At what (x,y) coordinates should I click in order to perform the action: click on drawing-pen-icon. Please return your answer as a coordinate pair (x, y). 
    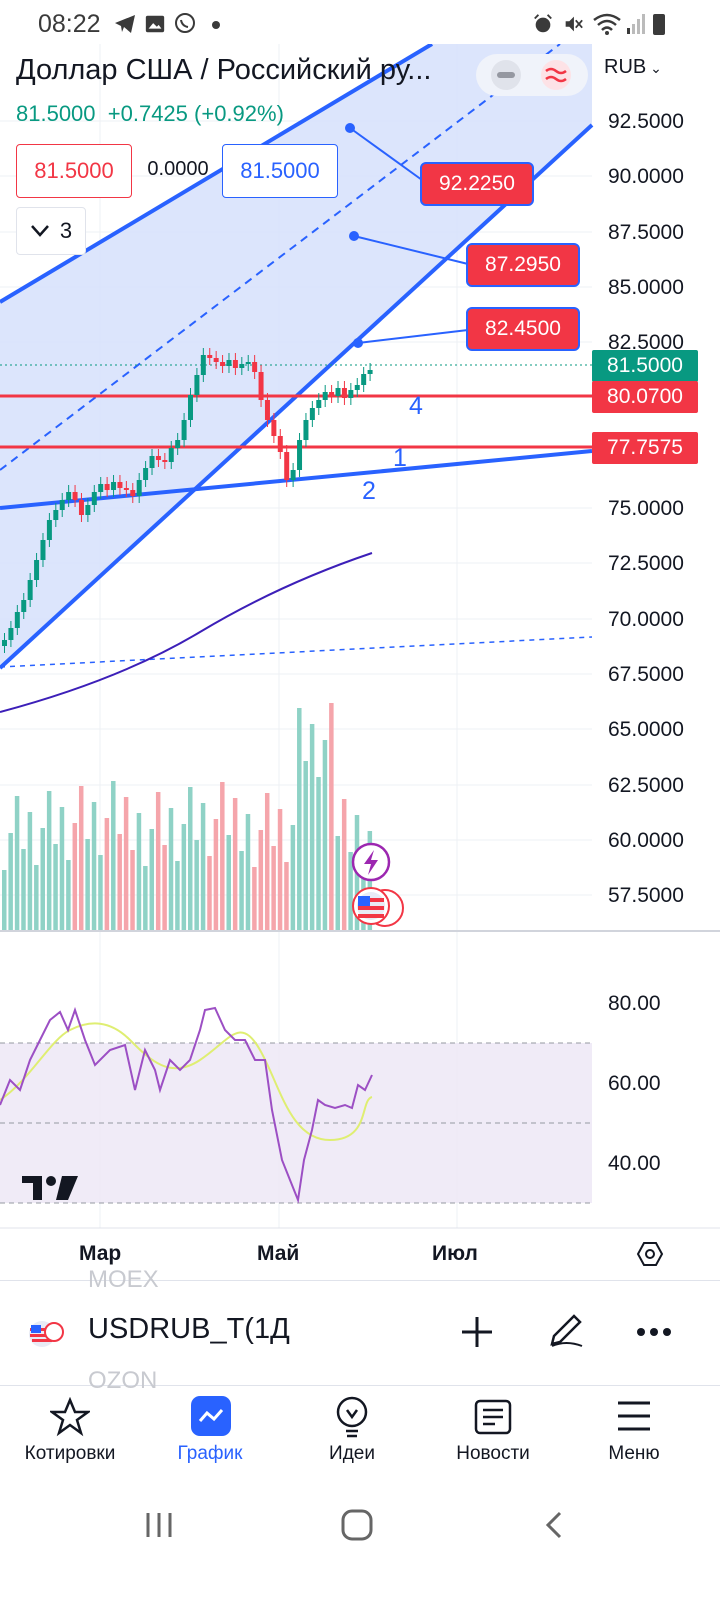
    Looking at the image, I should click on (566, 1330).